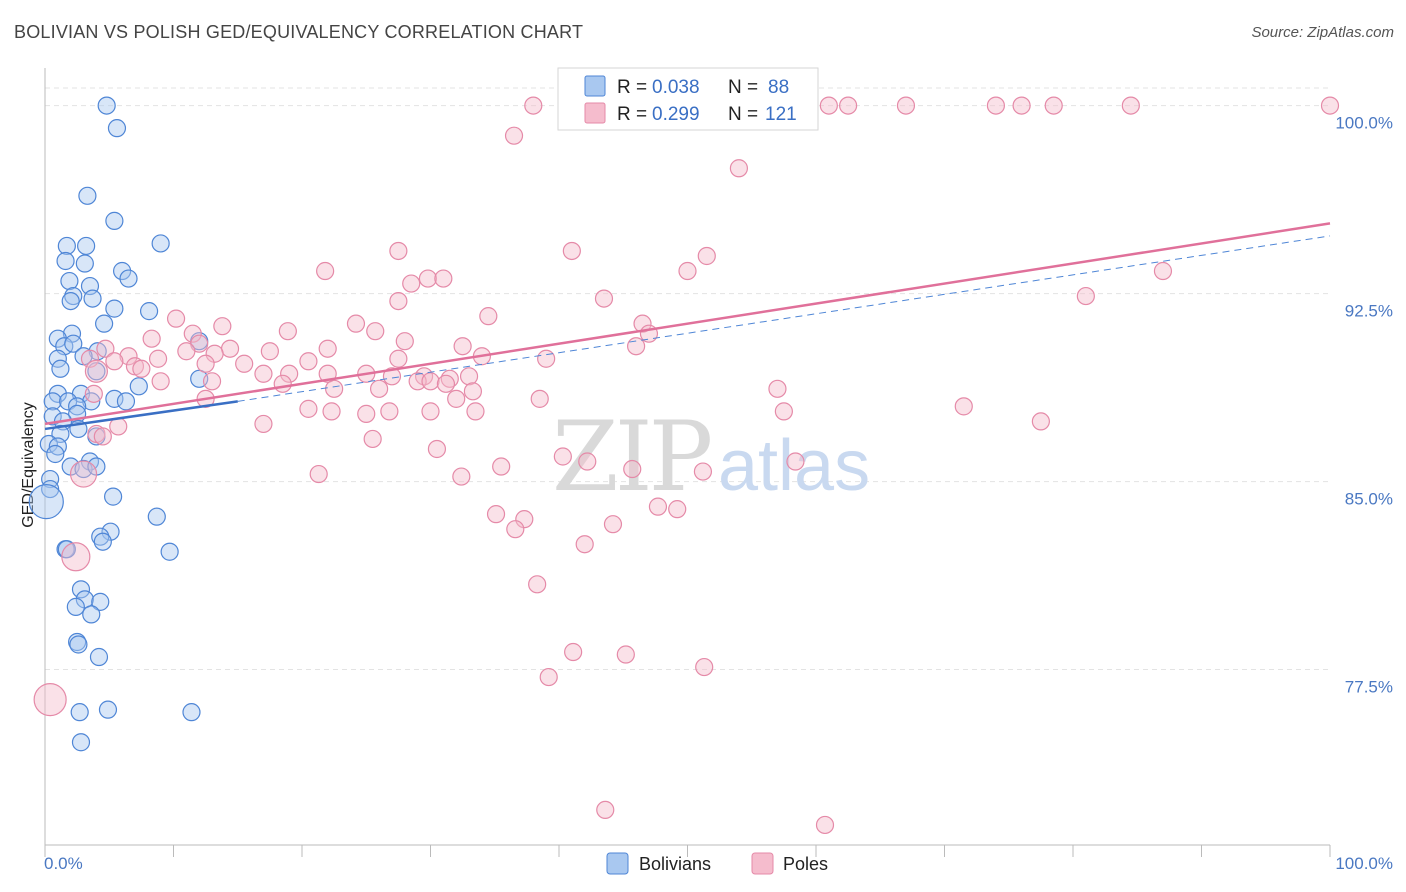 The height and width of the screenshot is (892, 1406). What do you see at coordinates (595, 113) in the screenshot?
I see `legend-swatch-pink` at bounding box center [595, 113].